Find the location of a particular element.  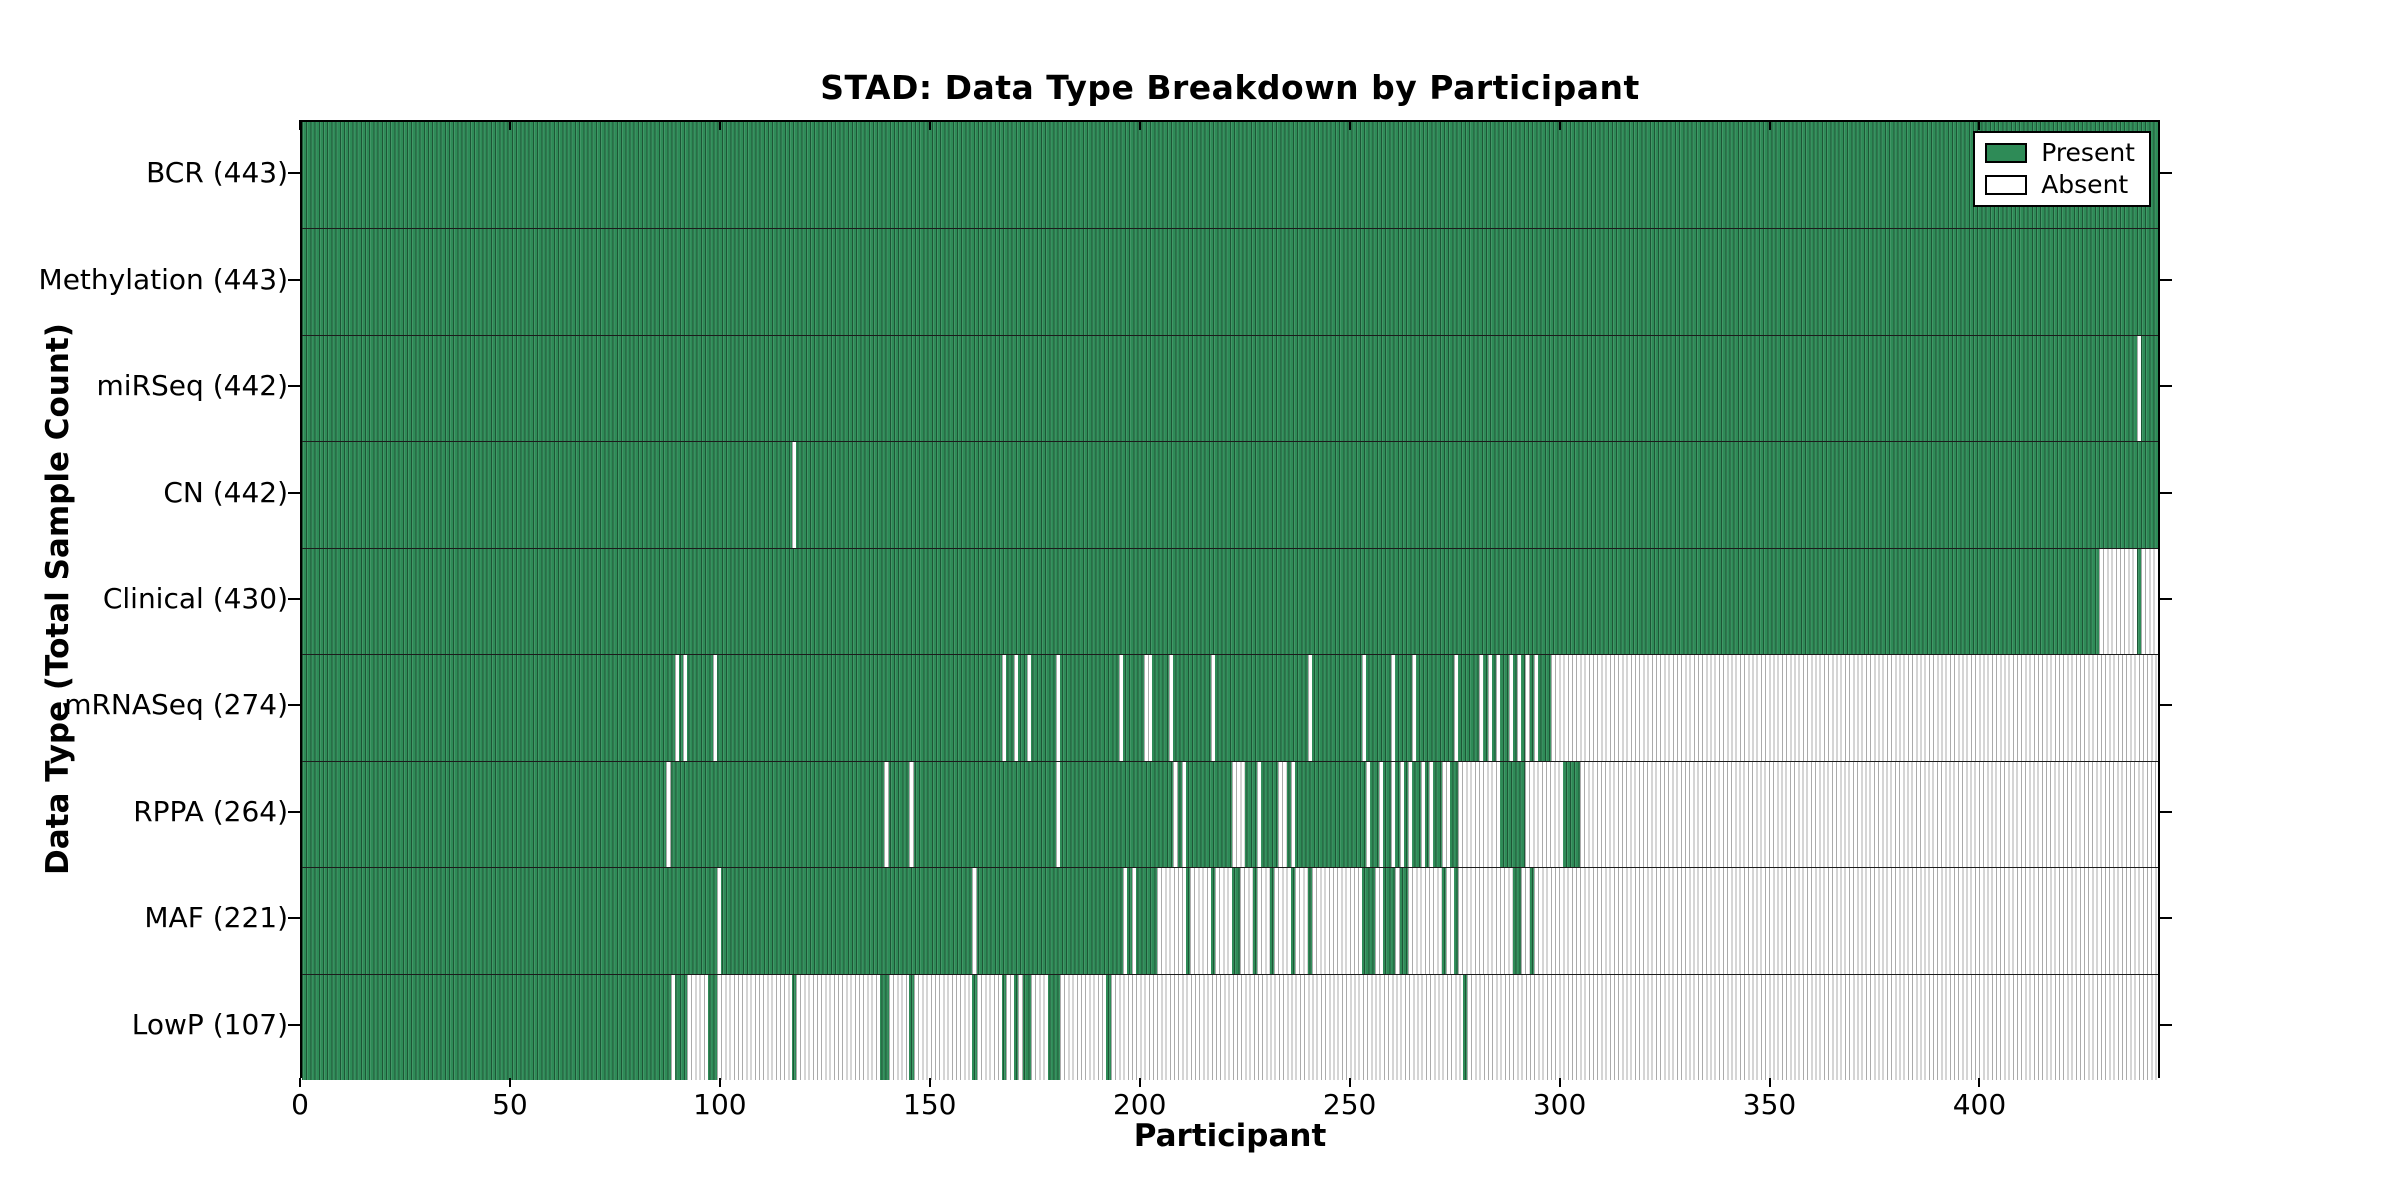

row-clinical is located at coordinates (1230, 601).